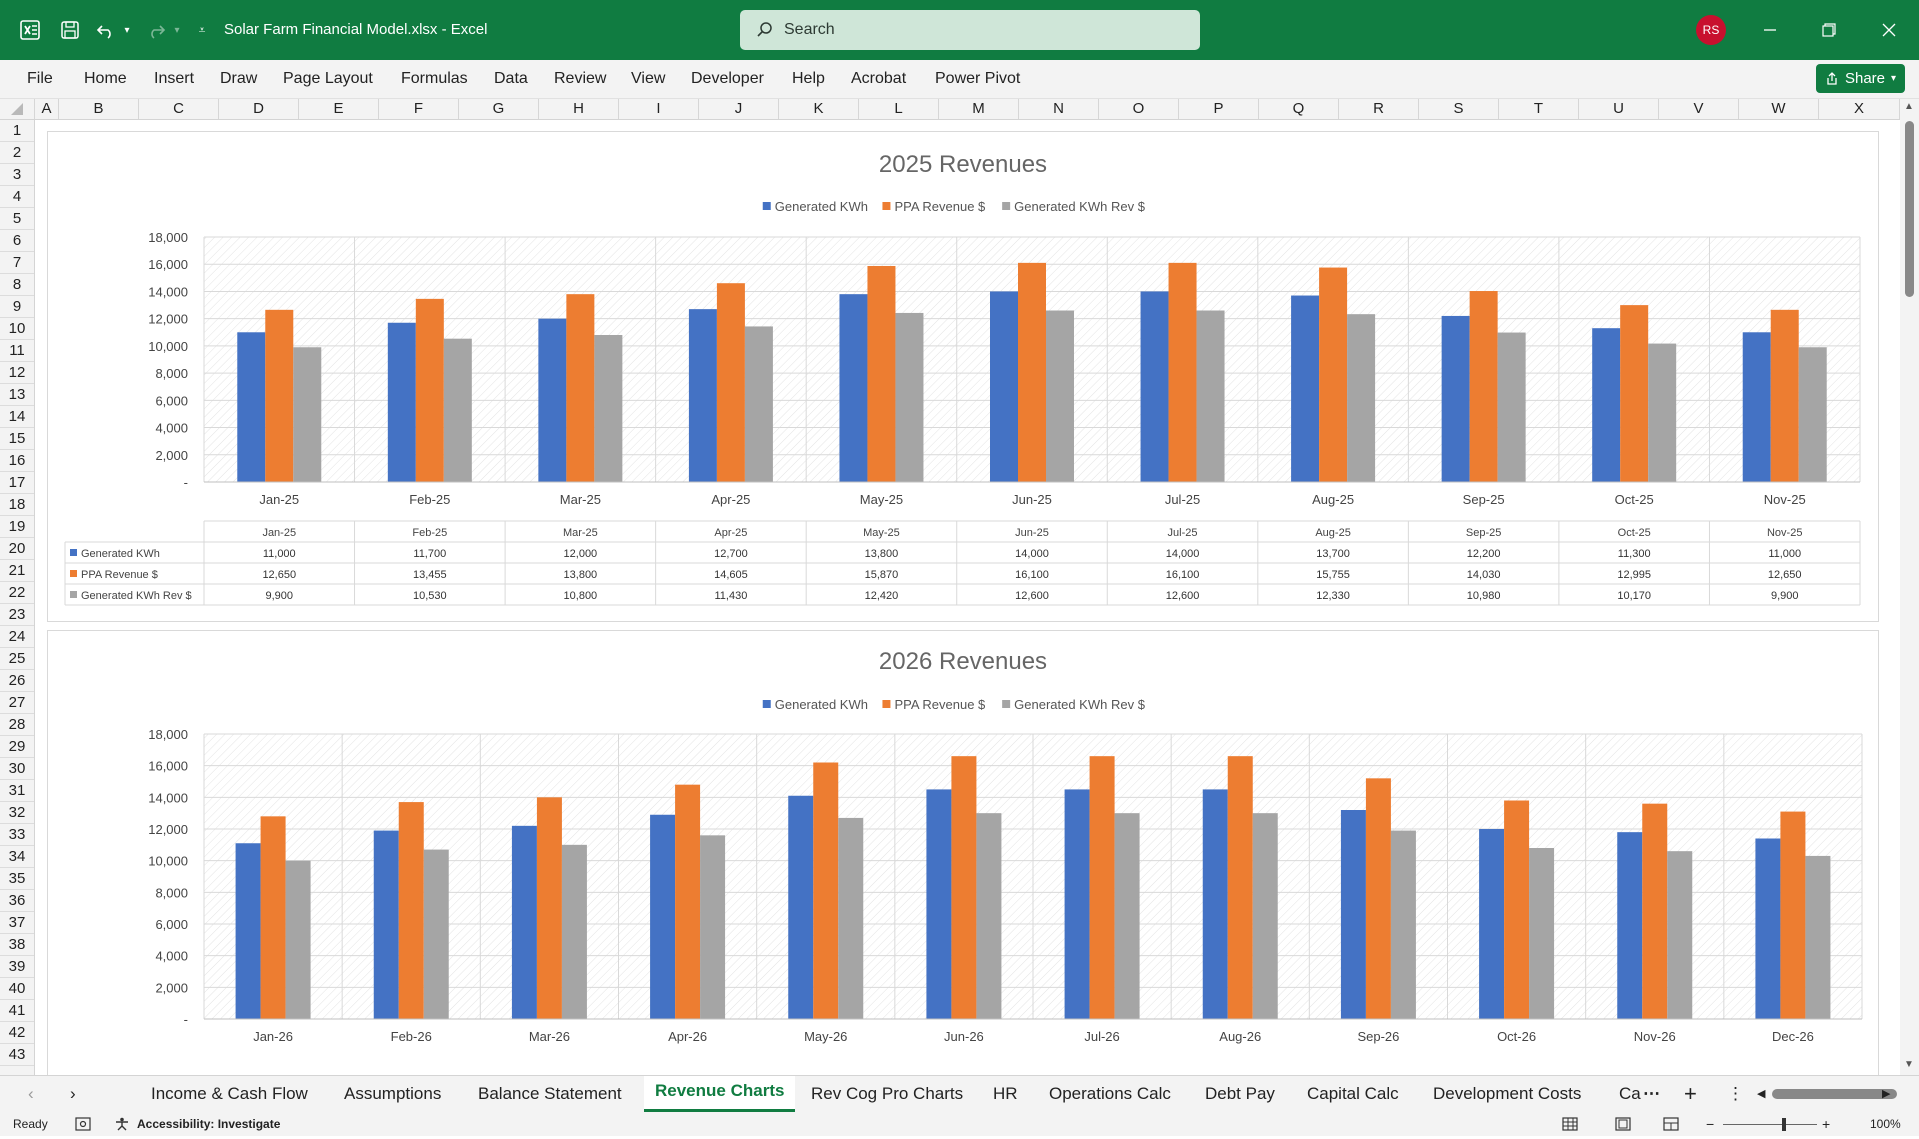  What do you see at coordinates (978, 78) in the screenshot?
I see `tab-power-pivot: Power Pivot` at bounding box center [978, 78].